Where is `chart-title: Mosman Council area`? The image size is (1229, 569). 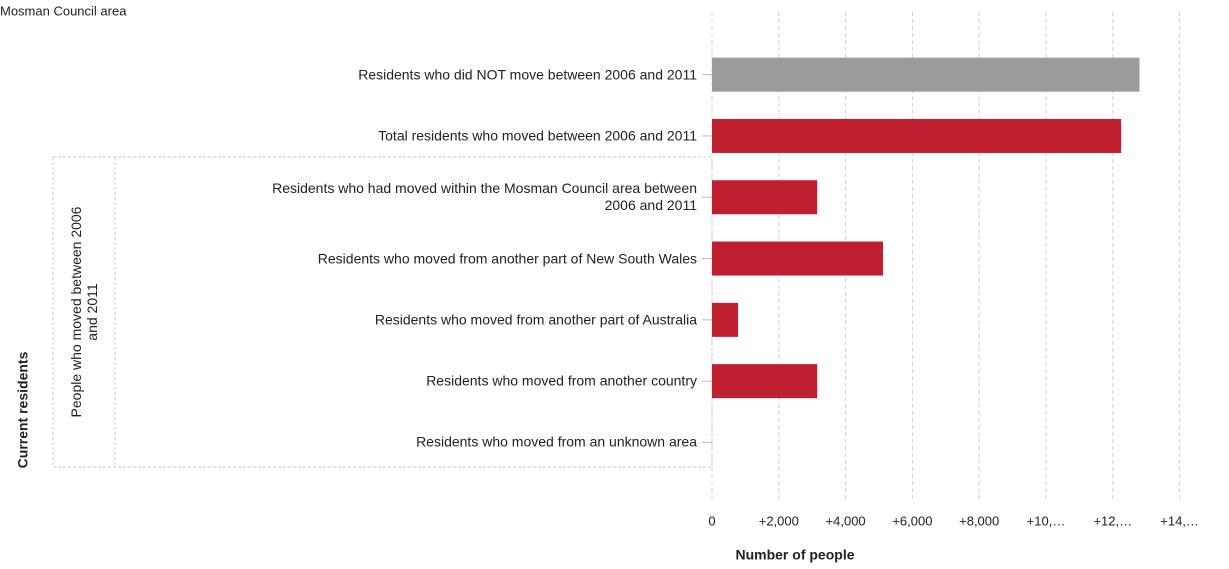 chart-title: Mosman Council area is located at coordinates (63, 10).